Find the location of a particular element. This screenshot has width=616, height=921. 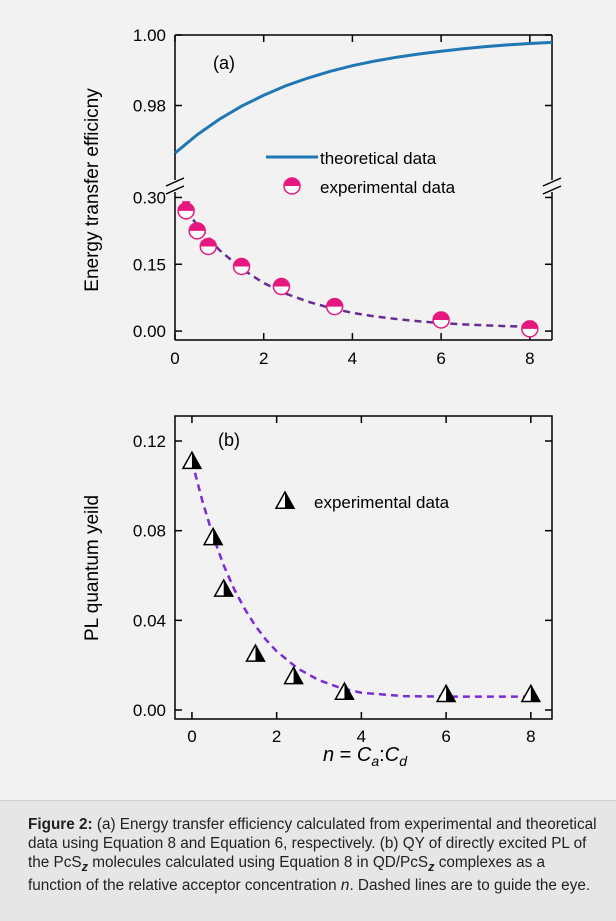

theoretical-data-line is located at coordinates (363, 97).